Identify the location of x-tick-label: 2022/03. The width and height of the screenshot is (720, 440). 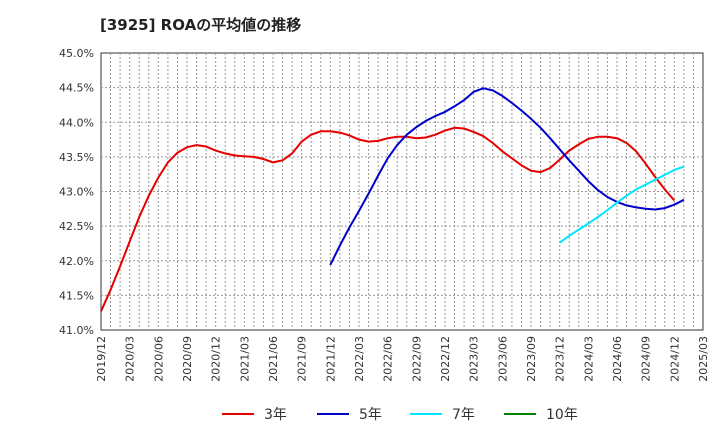
(359, 359).